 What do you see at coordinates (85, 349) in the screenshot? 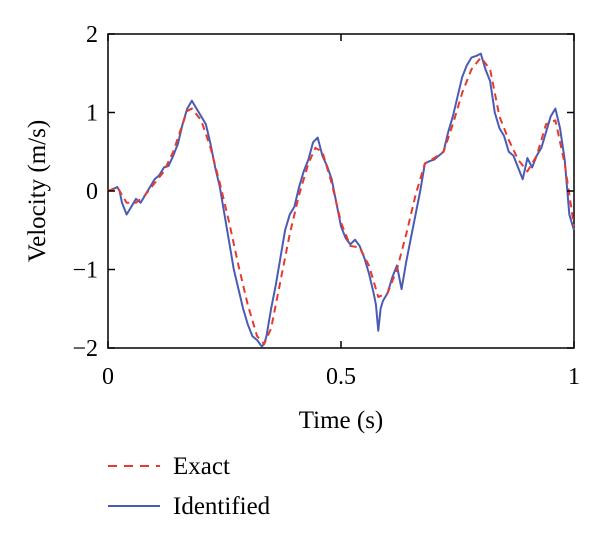
I see `y-tick-label: −2` at bounding box center [85, 349].